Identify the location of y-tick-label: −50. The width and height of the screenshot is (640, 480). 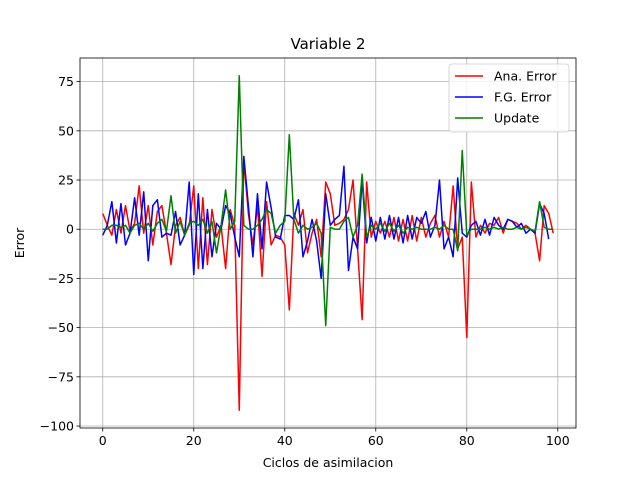
(61, 327).